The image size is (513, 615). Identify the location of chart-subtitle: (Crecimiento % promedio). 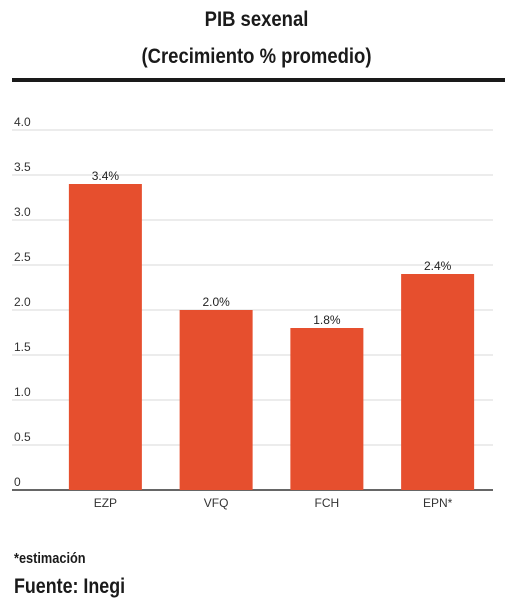
(256, 56).